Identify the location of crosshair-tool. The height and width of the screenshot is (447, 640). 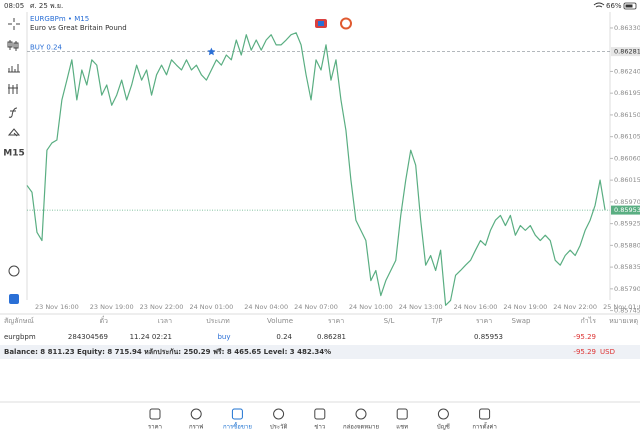
(14, 24).